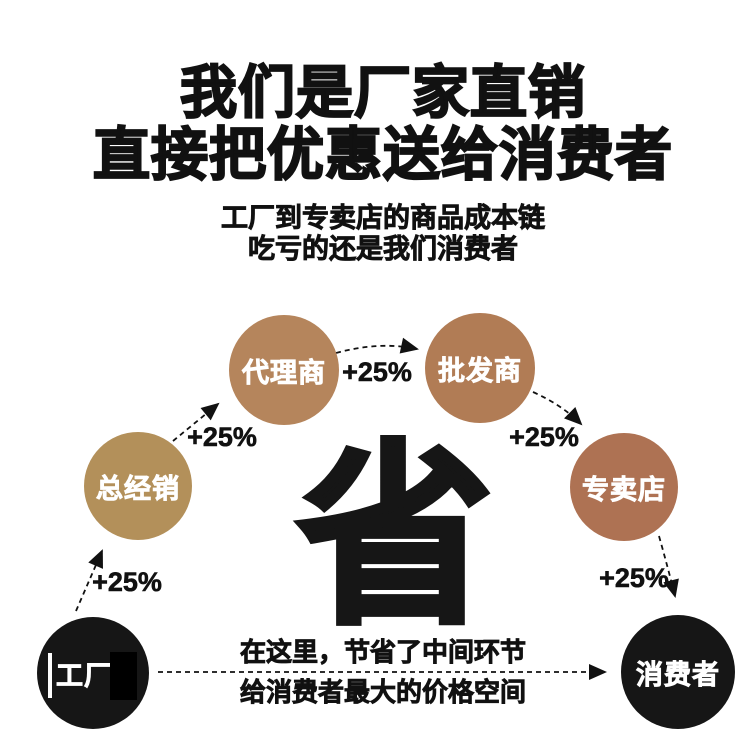  I want to click on footer-line2: 给消费者最大的价格空间, so click(383, 692).